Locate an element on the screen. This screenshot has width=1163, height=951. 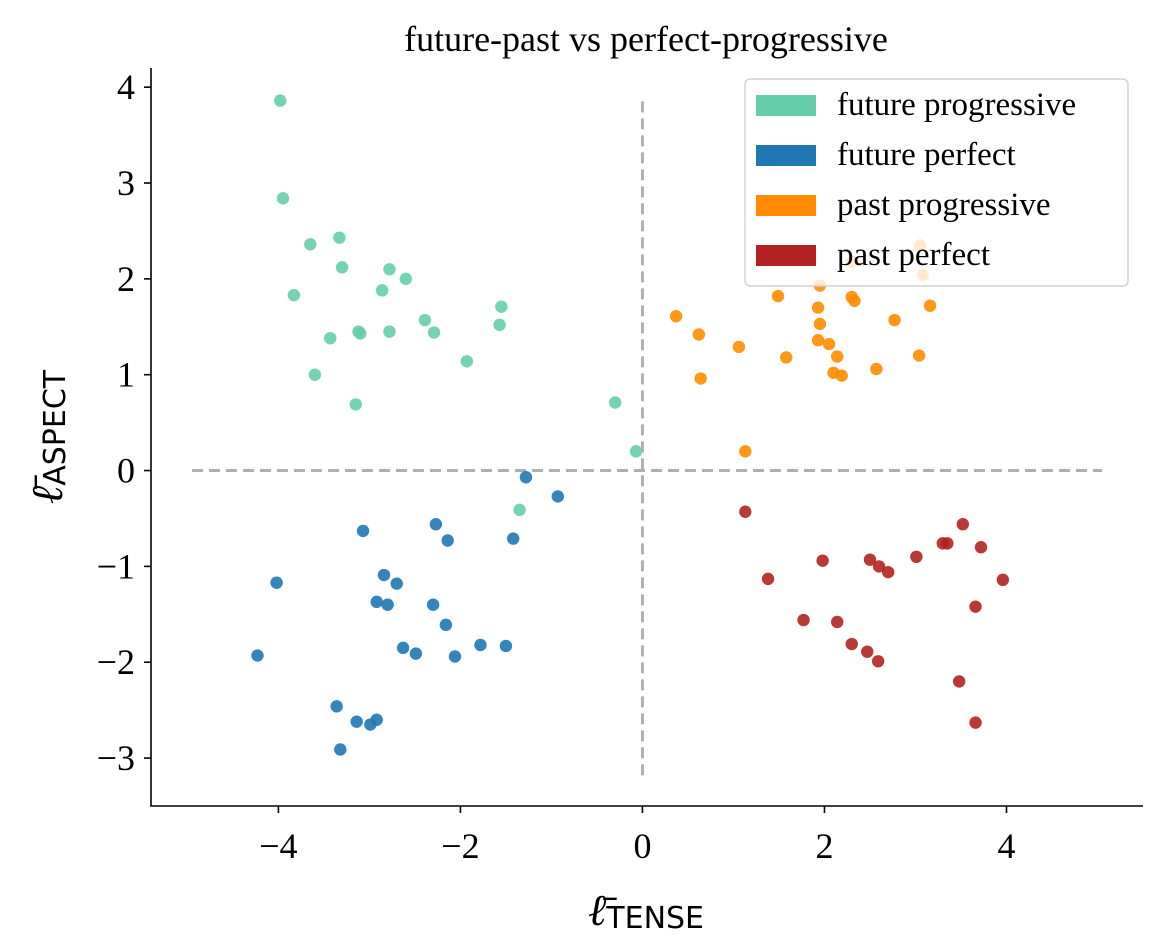
x-axis-label: ℓ̄TENSE is located at coordinates (646, 911).